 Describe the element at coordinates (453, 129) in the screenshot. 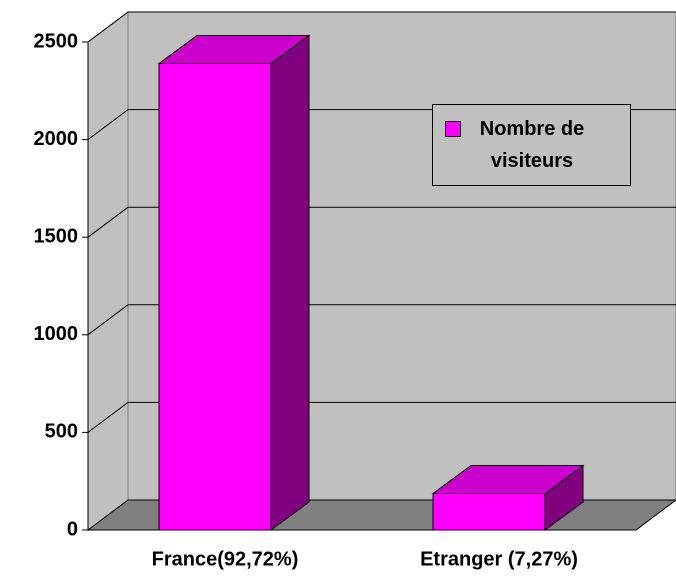

I see `legend-swatch` at that location.